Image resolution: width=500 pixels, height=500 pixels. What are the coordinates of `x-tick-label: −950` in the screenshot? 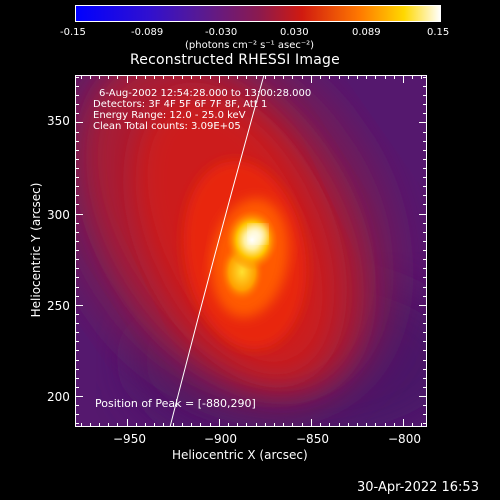 It's located at (129, 439).